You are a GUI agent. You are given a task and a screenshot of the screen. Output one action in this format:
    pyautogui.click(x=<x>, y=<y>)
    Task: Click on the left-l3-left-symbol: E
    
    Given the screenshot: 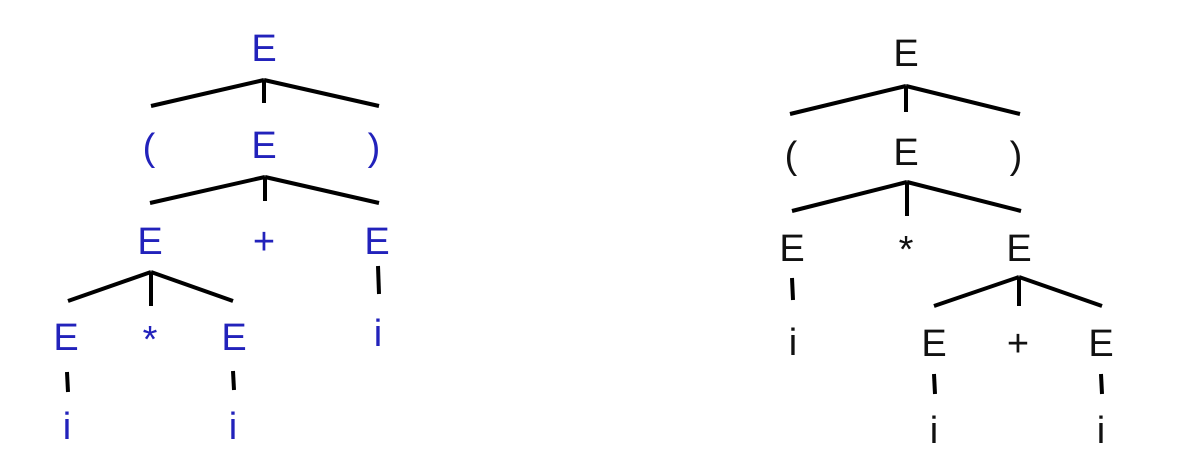 What is the action you would take?
    pyautogui.click(x=65, y=338)
    